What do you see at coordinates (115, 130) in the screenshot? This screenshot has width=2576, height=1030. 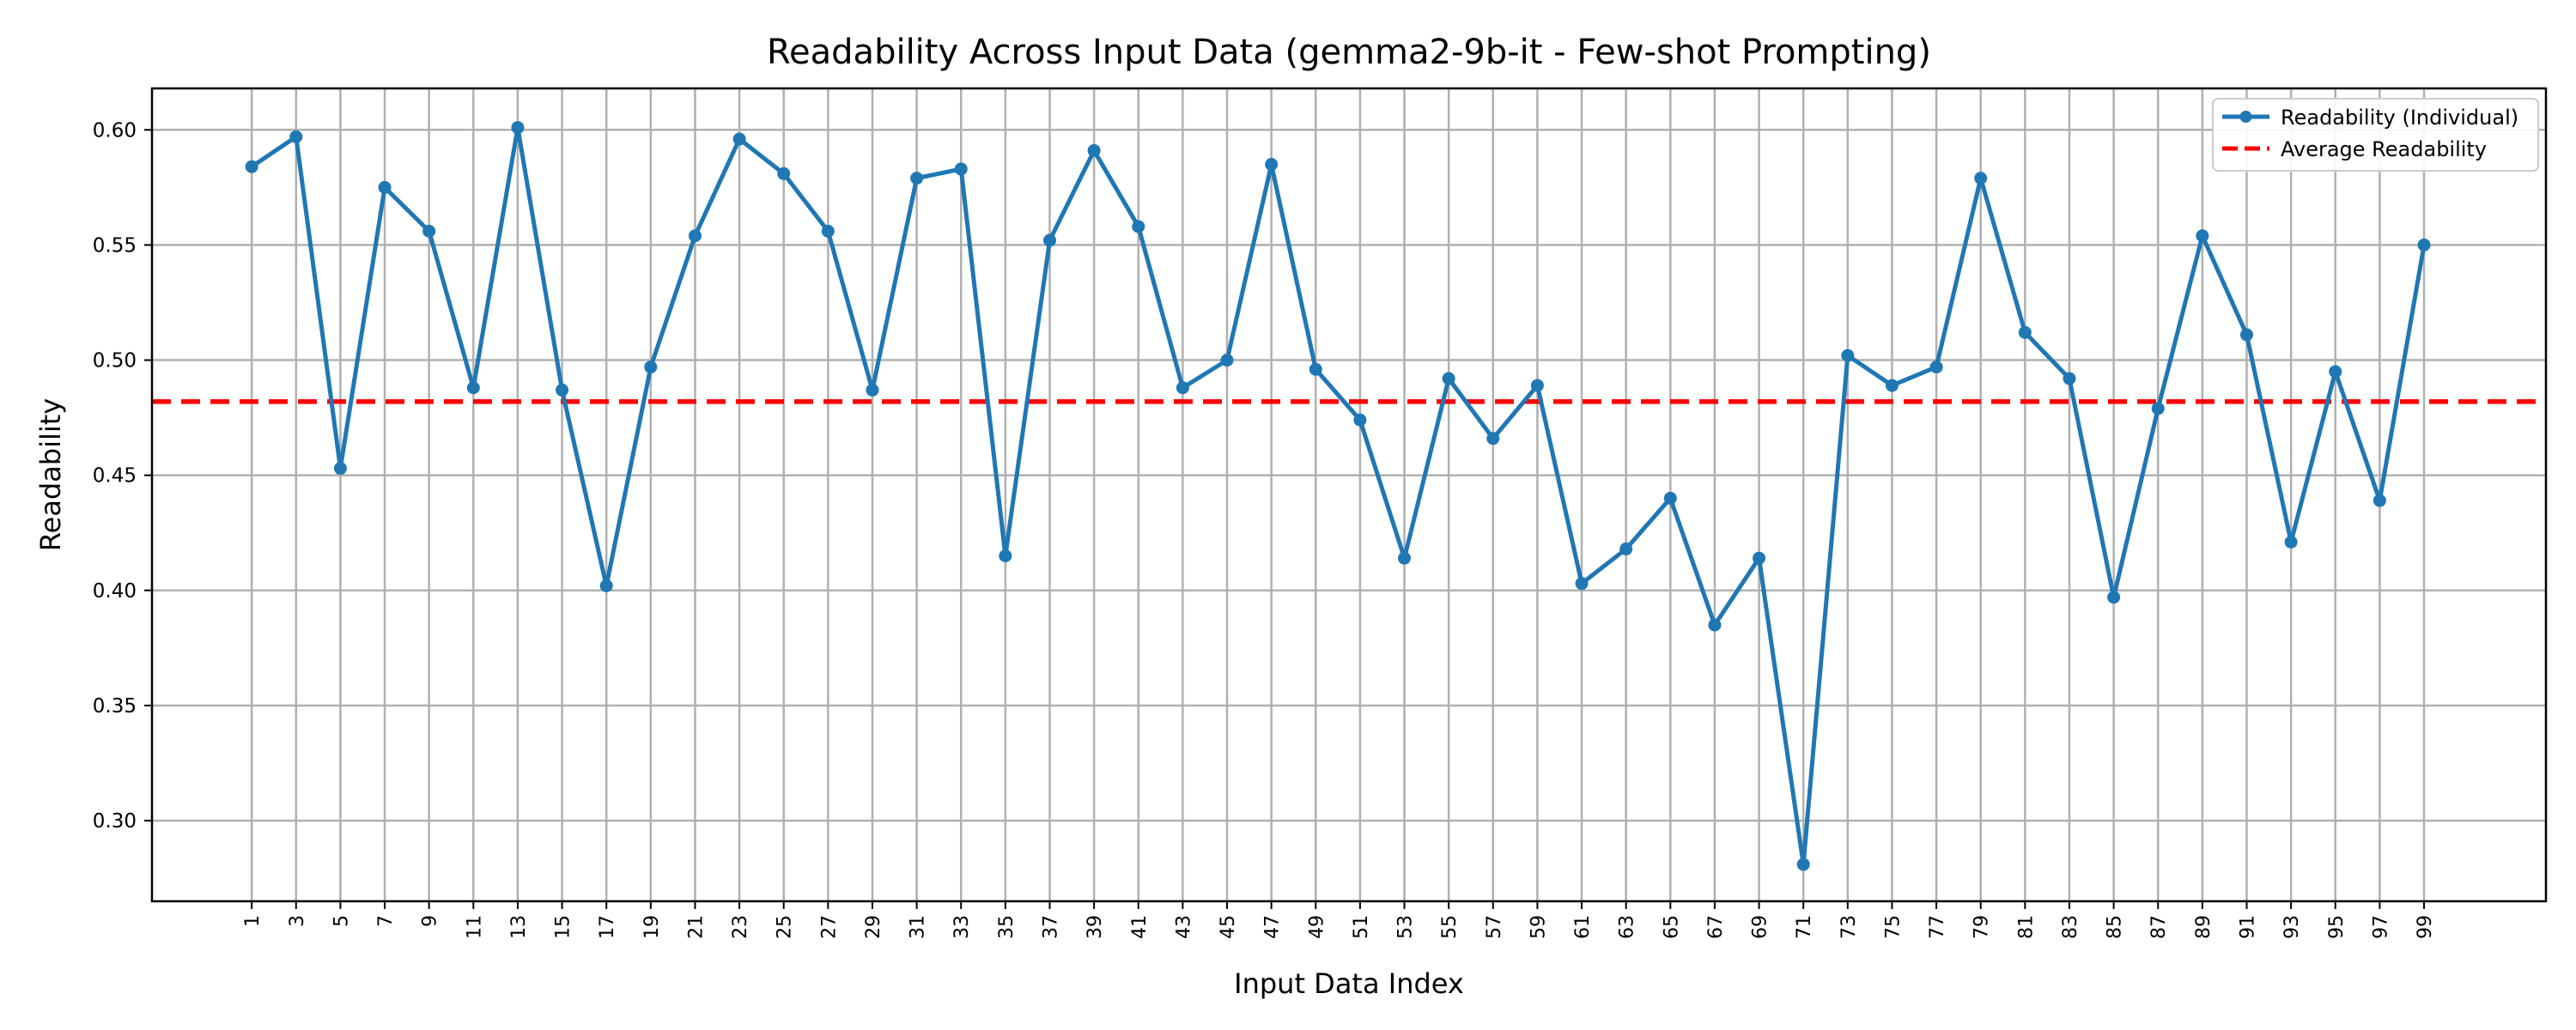 I see `y-tick-label: 0.60` at bounding box center [115, 130].